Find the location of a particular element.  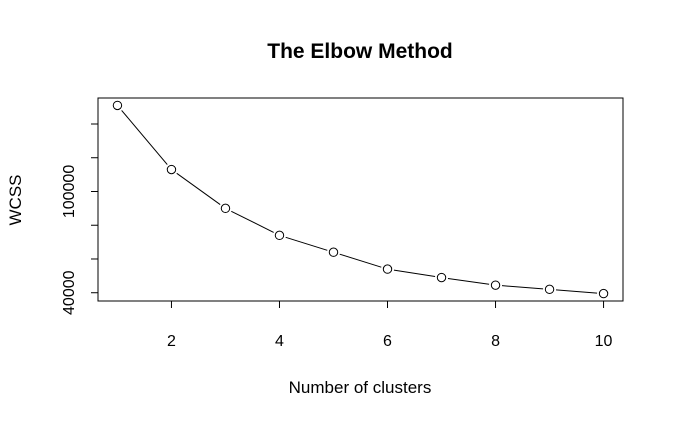

x-tick-label: 2 is located at coordinates (171, 341).